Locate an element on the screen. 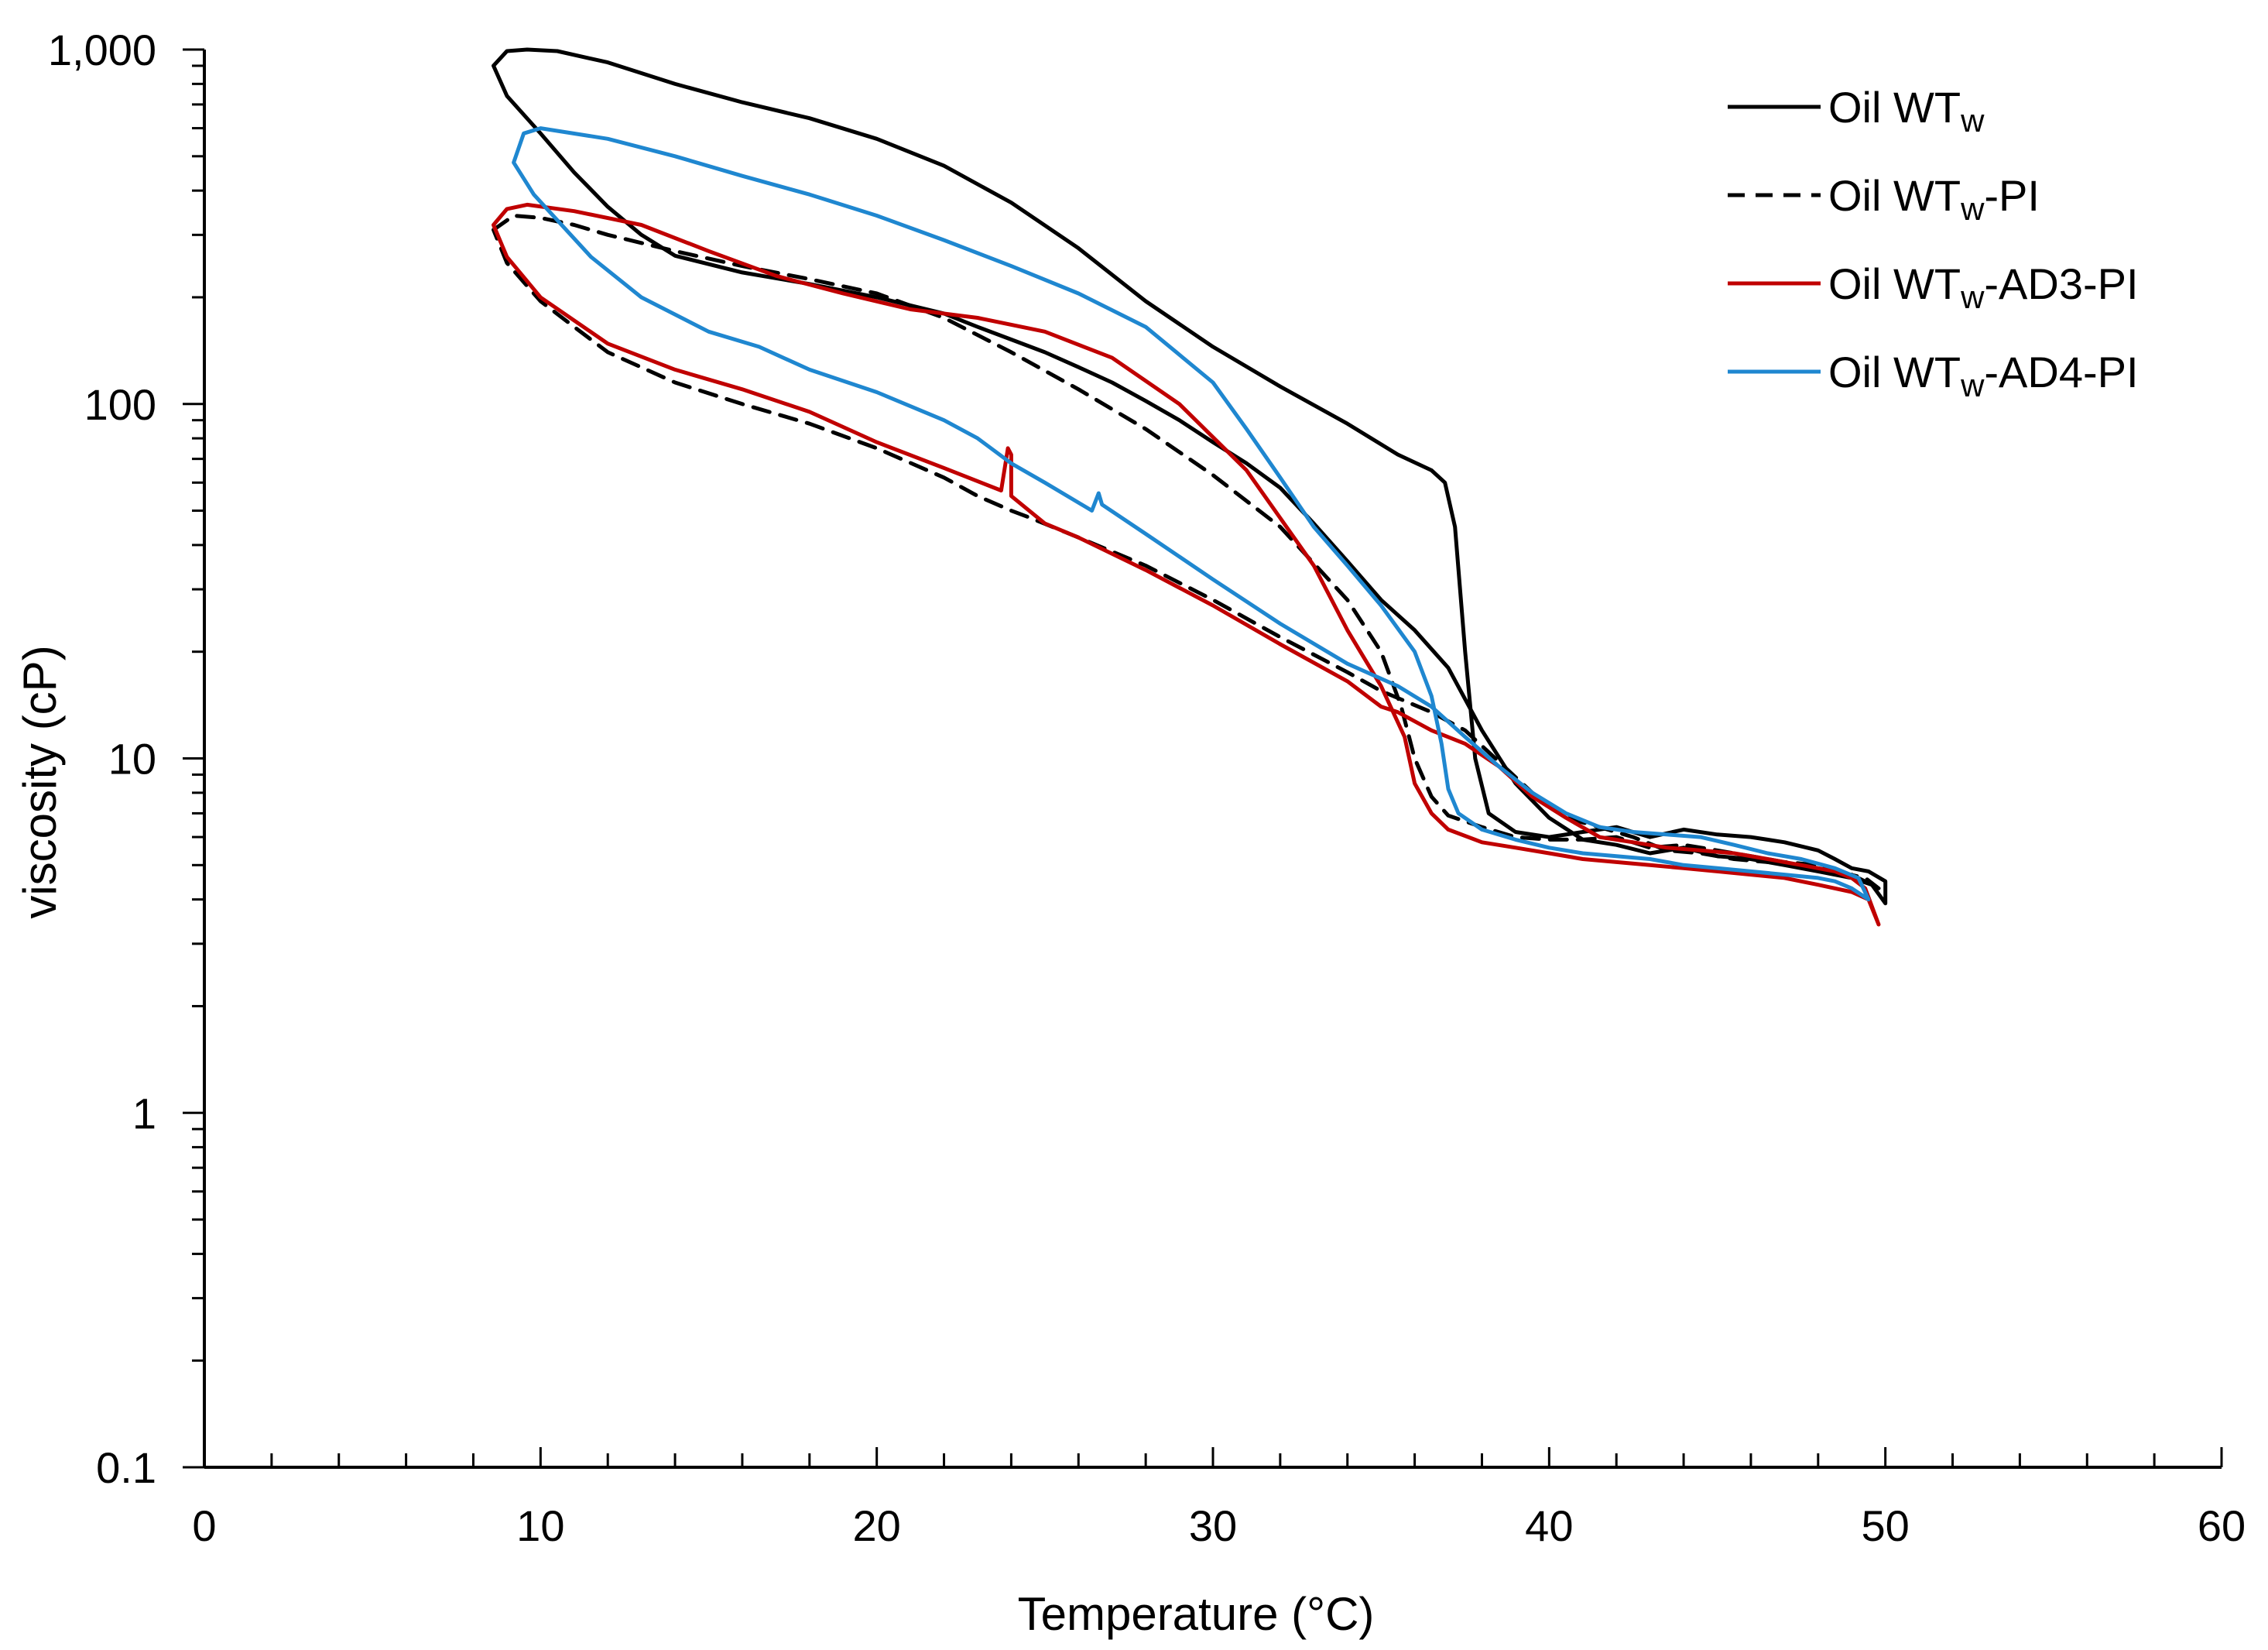 The width and height of the screenshot is (2268, 1650). y-tick-label: 100 is located at coordinates (120, 404).